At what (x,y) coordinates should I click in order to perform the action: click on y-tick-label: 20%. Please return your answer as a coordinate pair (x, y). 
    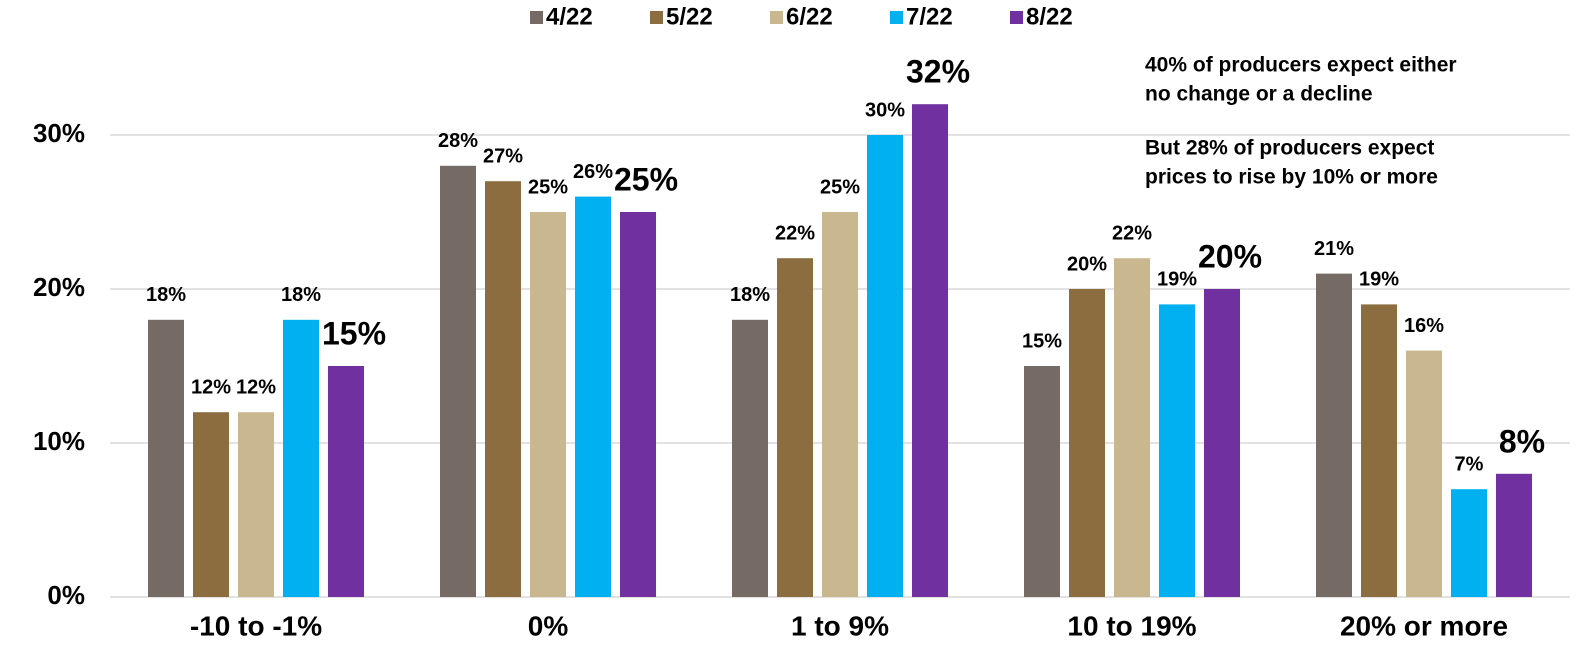
    Looking at the image, I should click on (59, 287).